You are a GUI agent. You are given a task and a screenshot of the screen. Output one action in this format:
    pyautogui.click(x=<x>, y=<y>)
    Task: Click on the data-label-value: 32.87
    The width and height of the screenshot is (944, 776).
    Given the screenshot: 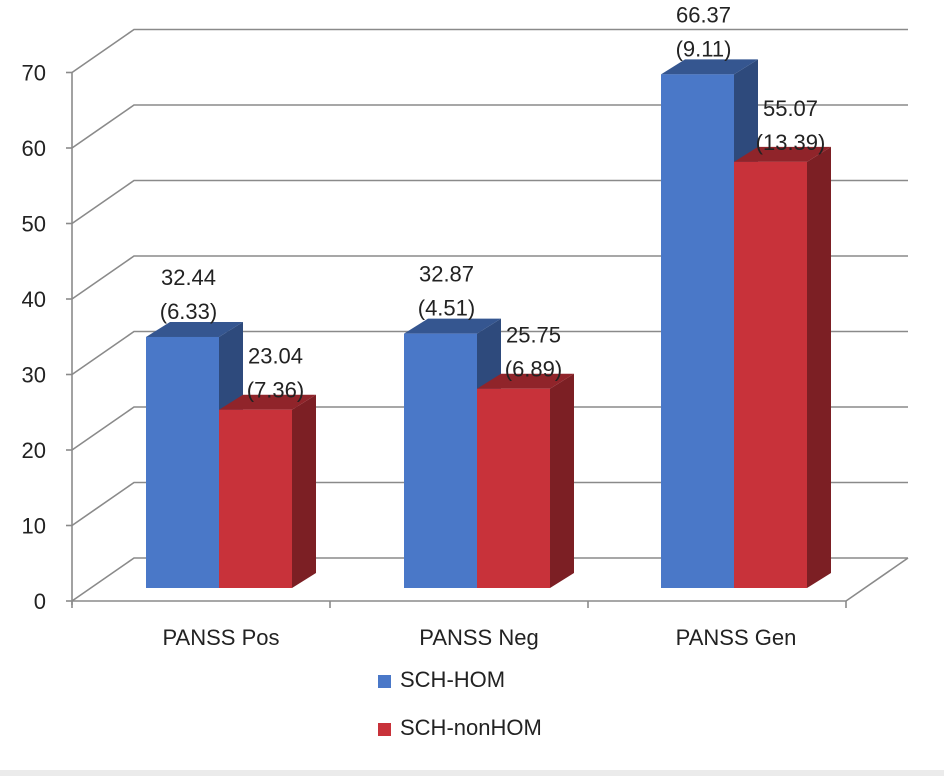 What is the action you would take?
    pyautogui.click(x=446, y=274)
    